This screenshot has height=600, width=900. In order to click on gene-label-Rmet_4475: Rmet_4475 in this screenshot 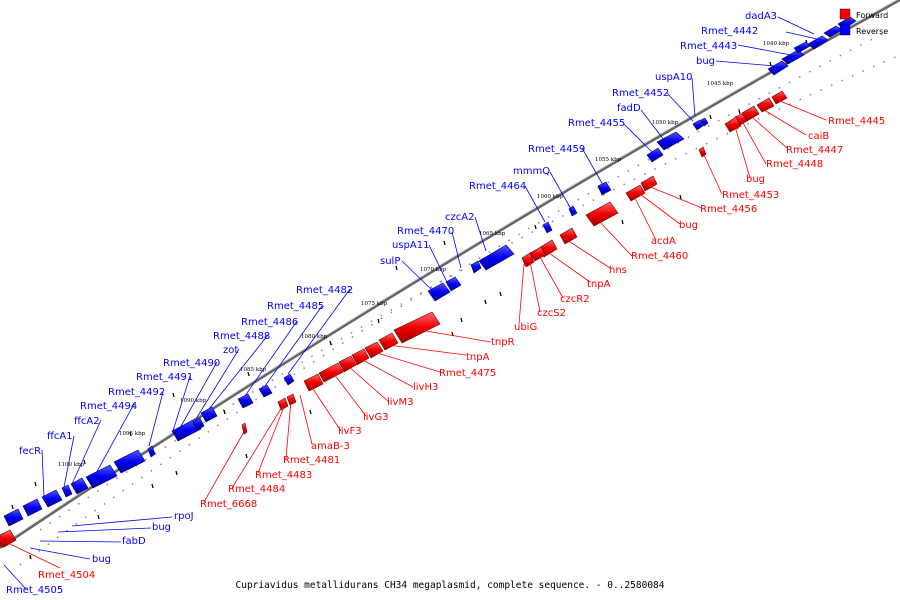, I will do `click(467, 373)`.